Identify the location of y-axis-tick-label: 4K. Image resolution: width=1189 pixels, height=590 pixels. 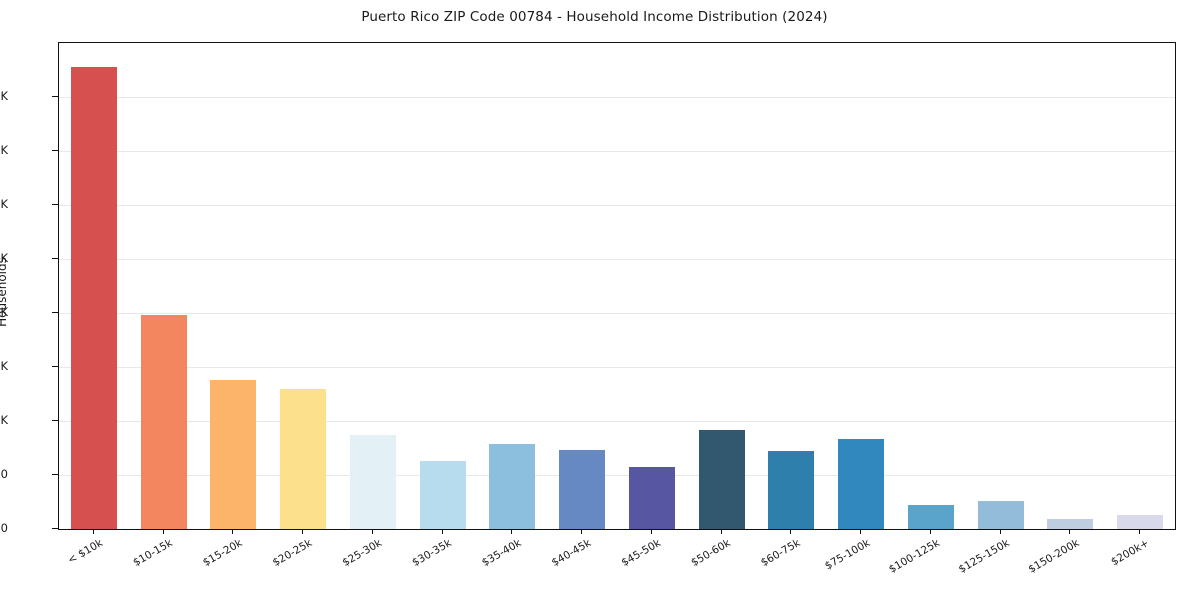
(4, 96).